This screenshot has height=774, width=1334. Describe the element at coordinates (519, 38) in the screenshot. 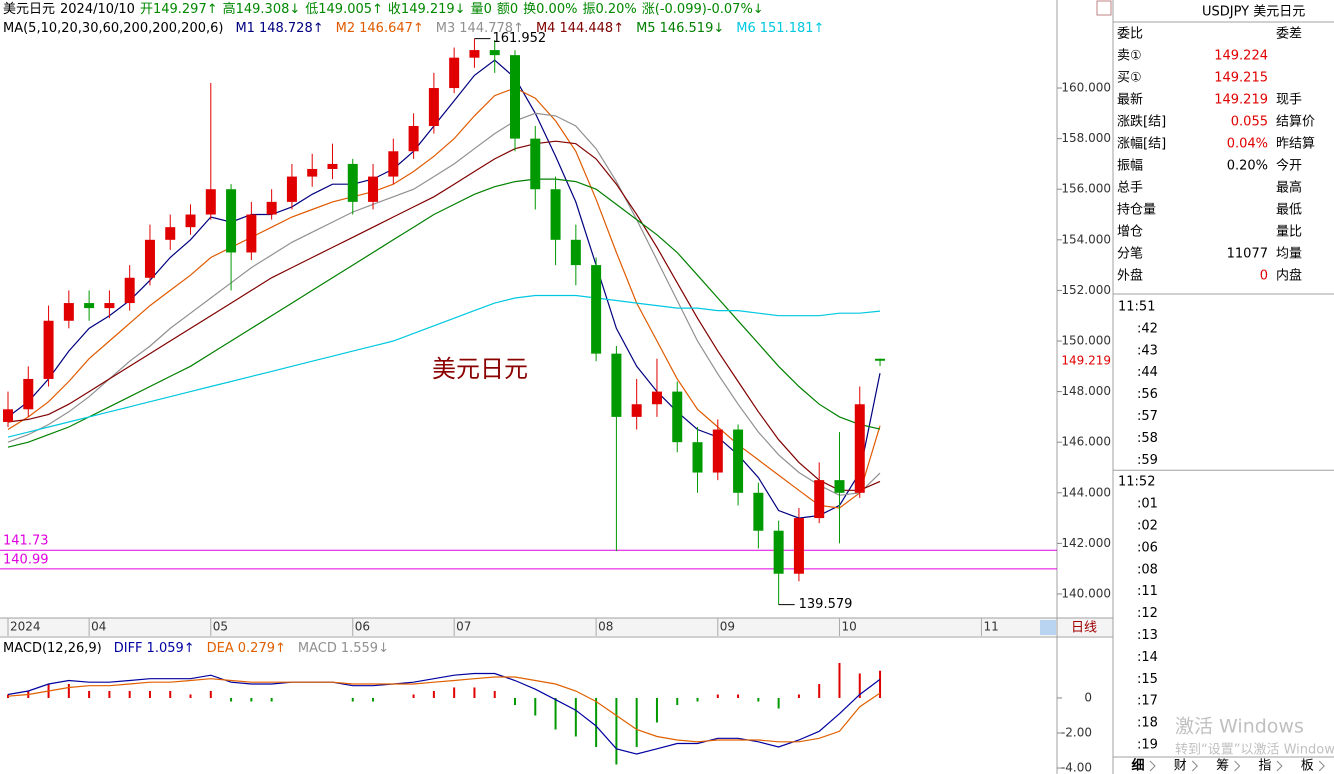

I see `peak-label: 161.952` at that location.